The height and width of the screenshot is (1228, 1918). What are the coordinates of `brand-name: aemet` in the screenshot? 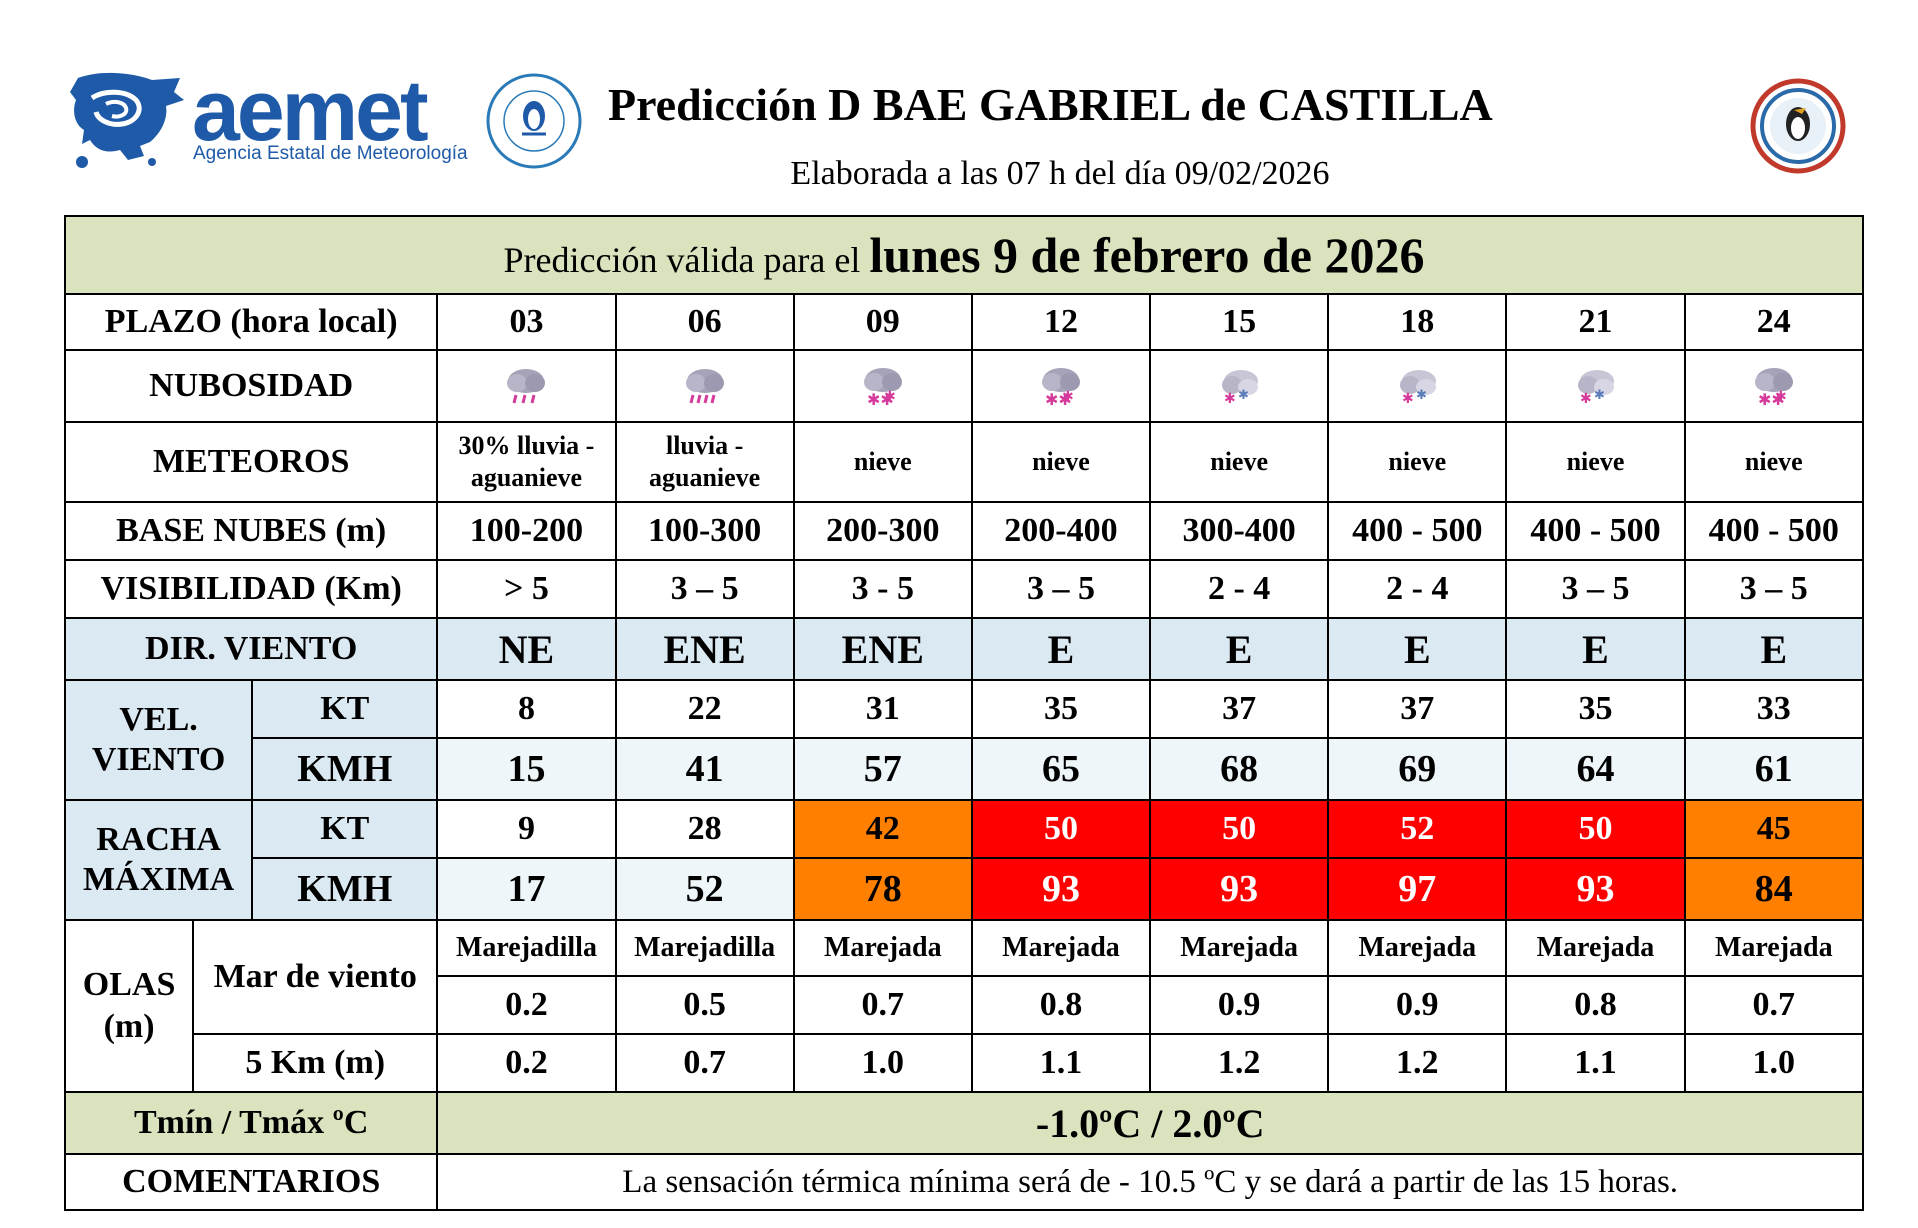 It's located at (310, 111).